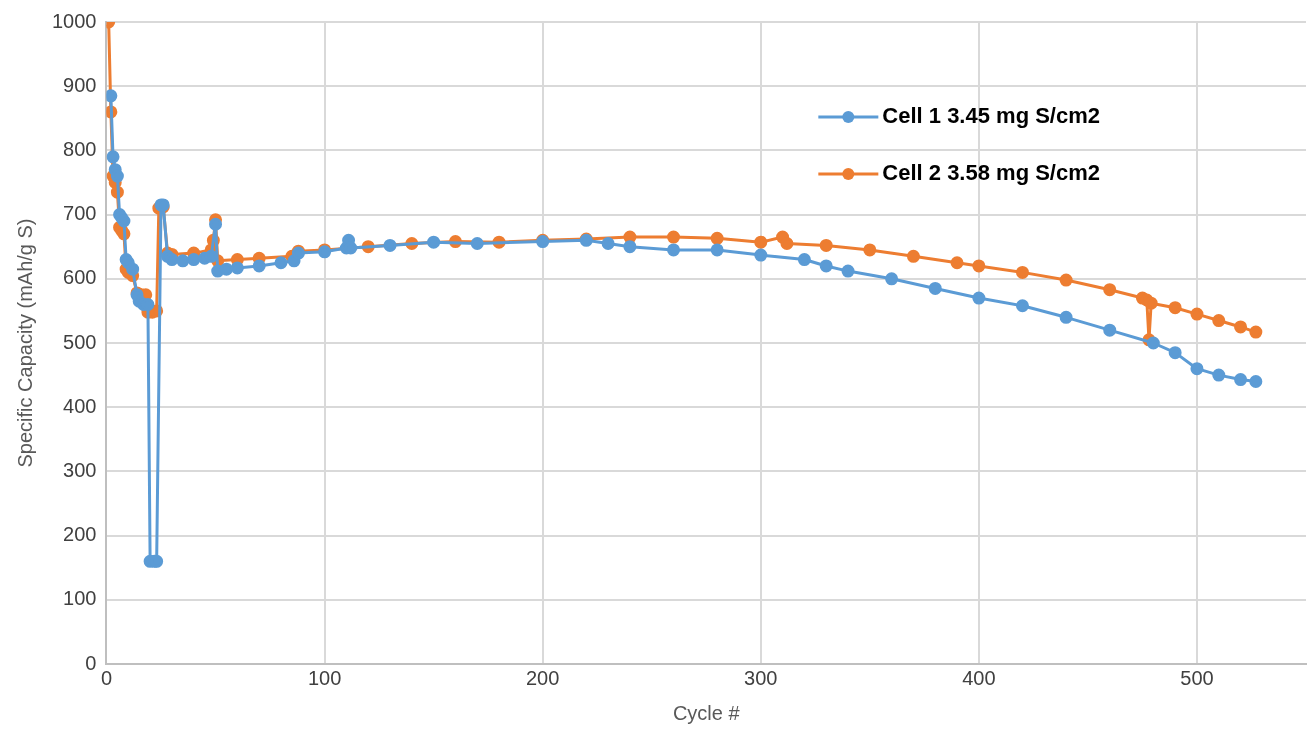 The height and width of the screenshot is (730, 1314). Describe the element at coordinates (91, 662) in the screenshot. I see `y-tick-label: 0` at that location.